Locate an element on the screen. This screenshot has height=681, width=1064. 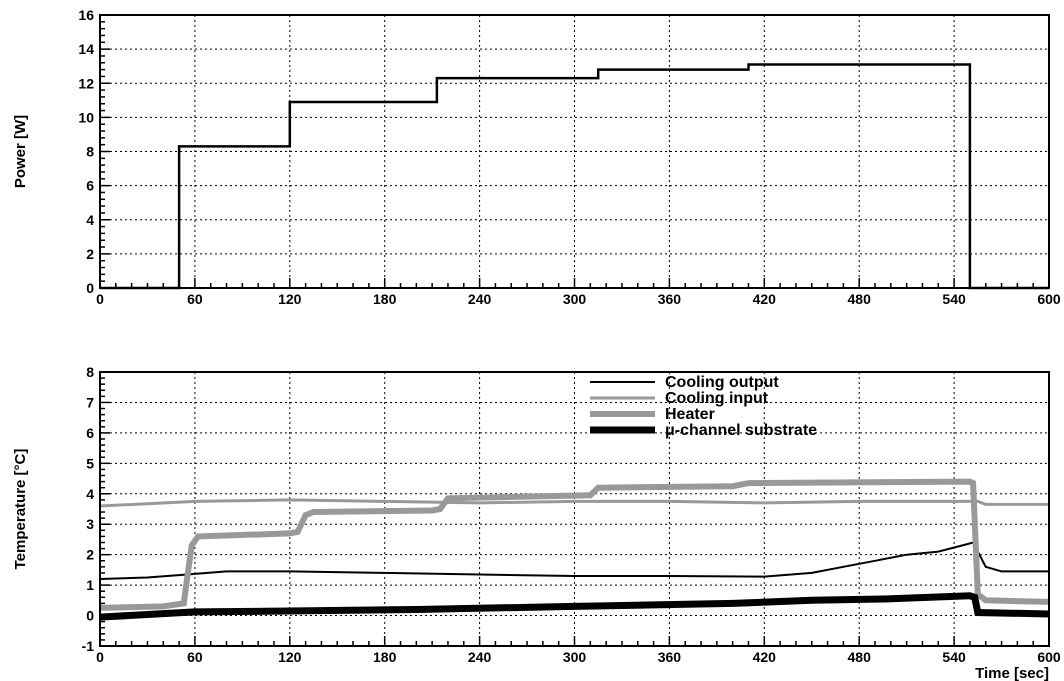
x-axis-title: Time [sec] is located at coordinates (1012, 673).